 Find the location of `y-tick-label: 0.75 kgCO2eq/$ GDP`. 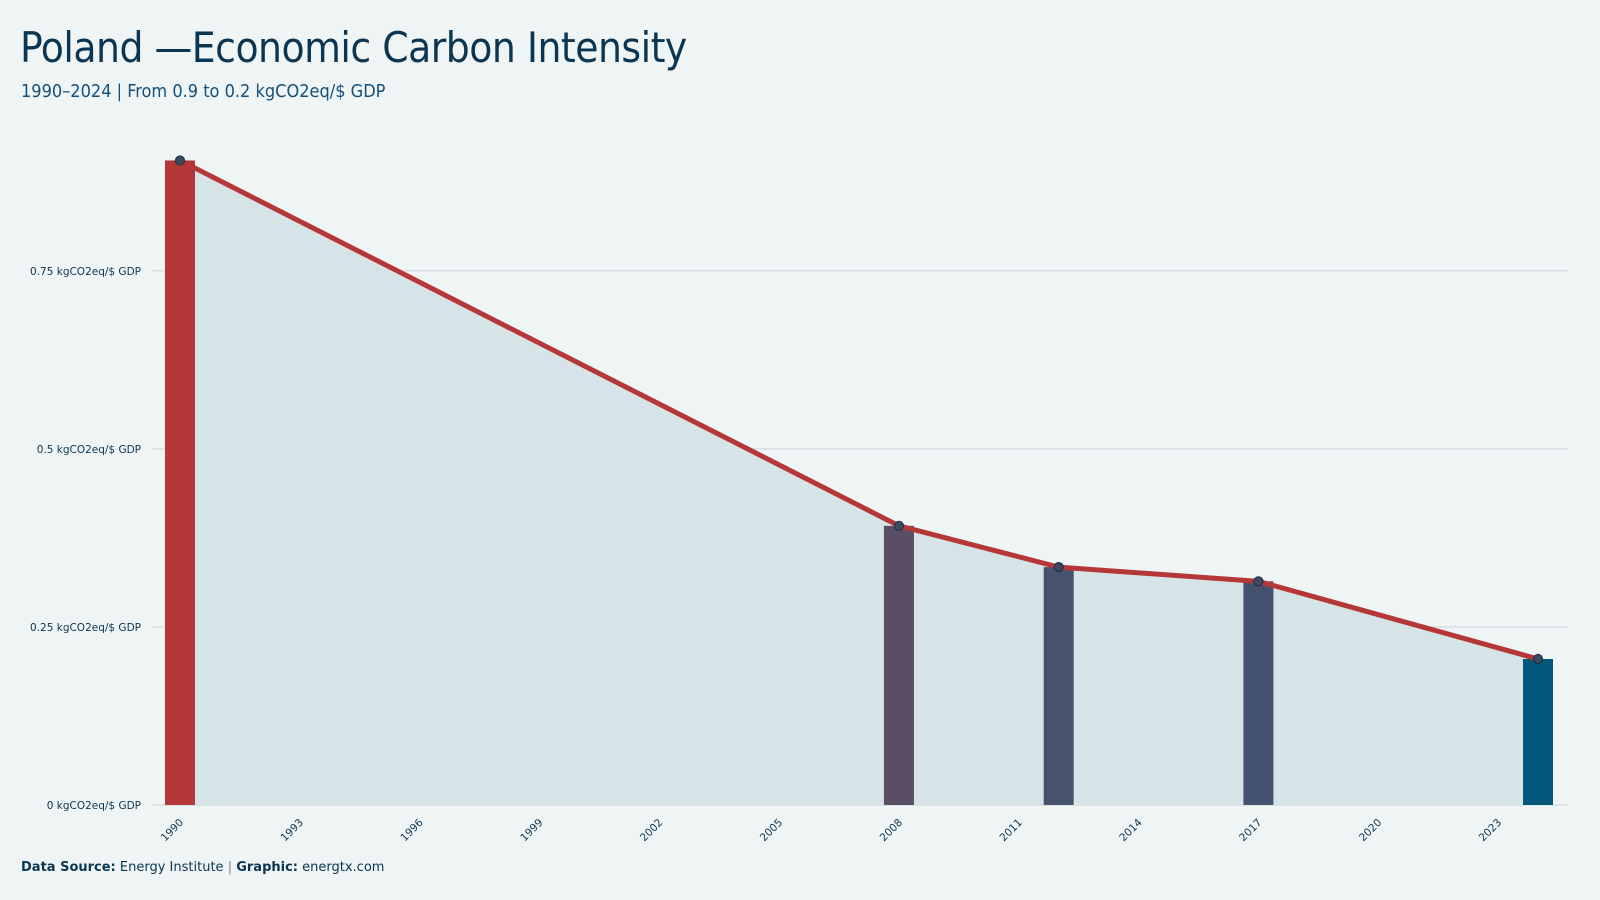

y-tick-label: 0.75 kgCO2eq/$ GDP is located at coordinates (85, 272).